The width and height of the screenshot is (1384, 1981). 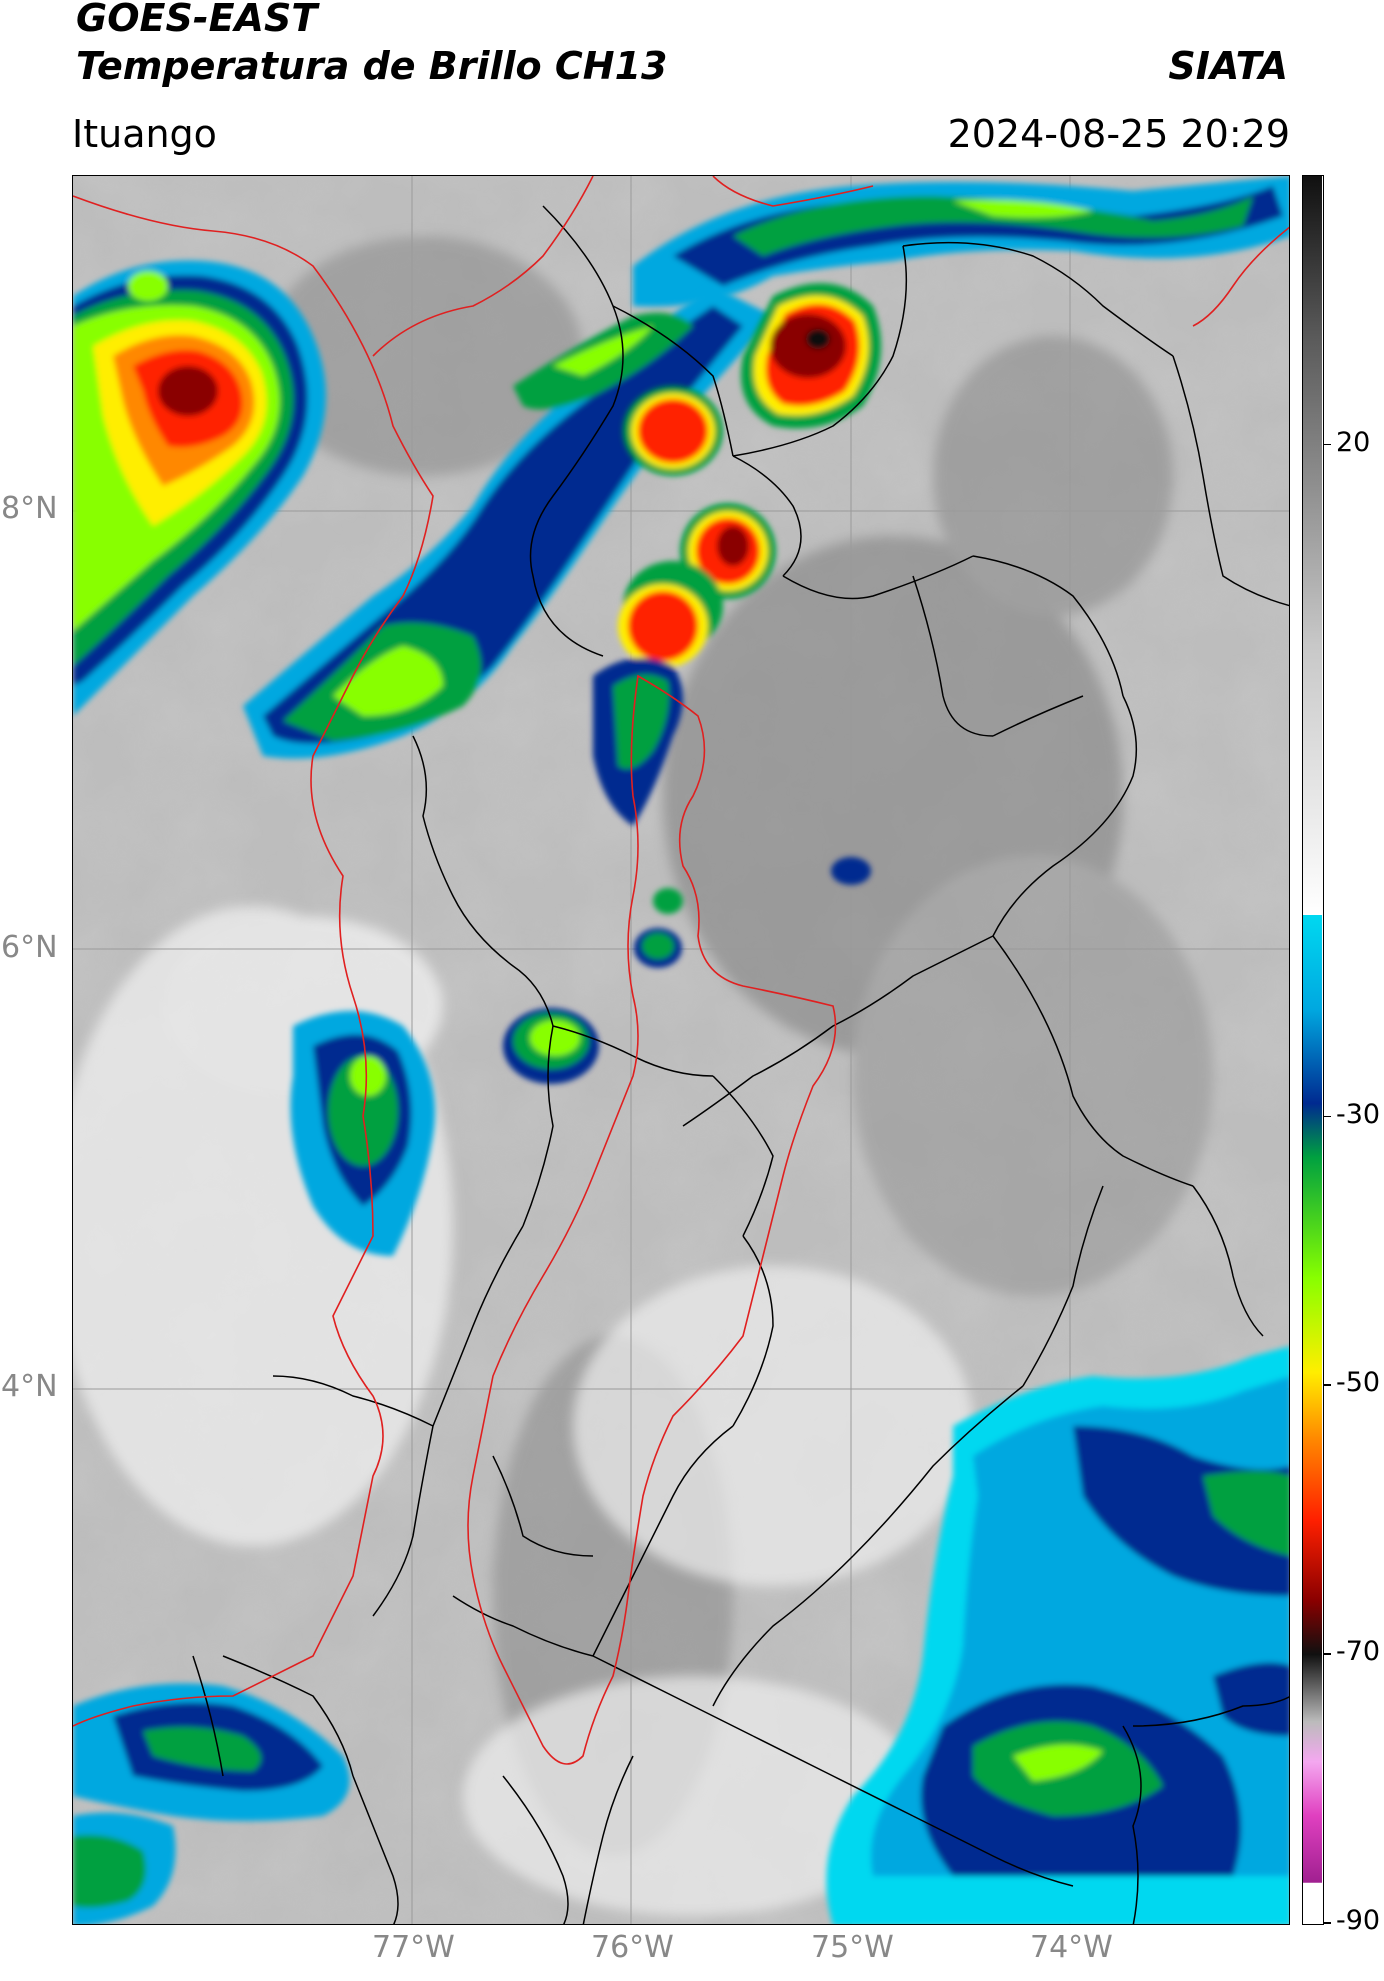 What do you see at coordinates (1057, 1635) in the screenshot?
I see `storm-area-southeast` at bounding box center [1057, 1635].